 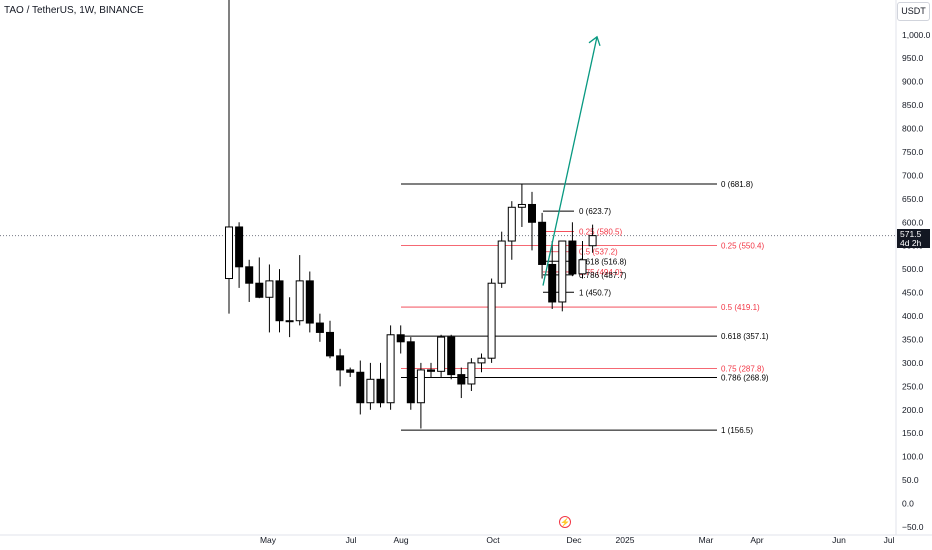 What do you see at coordinates (600, 231) in the screenshot?
I see `fib-level-label: 0.25 (580.5)` at bounding box center [600, 231].